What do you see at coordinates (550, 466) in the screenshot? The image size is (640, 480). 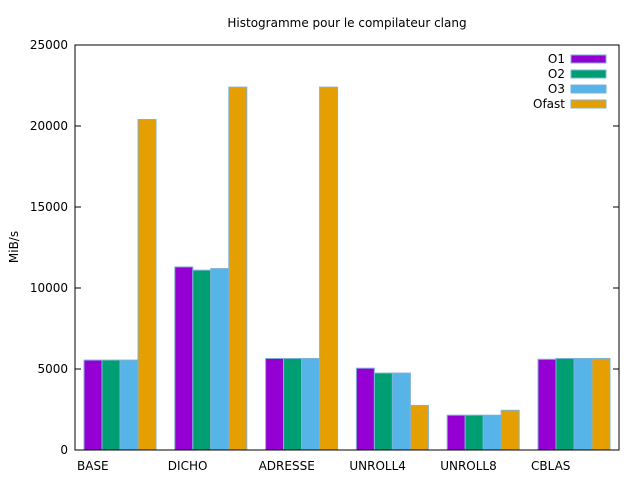 I see `x-tick-label: CBLAS` at bounding box center [550, 466].